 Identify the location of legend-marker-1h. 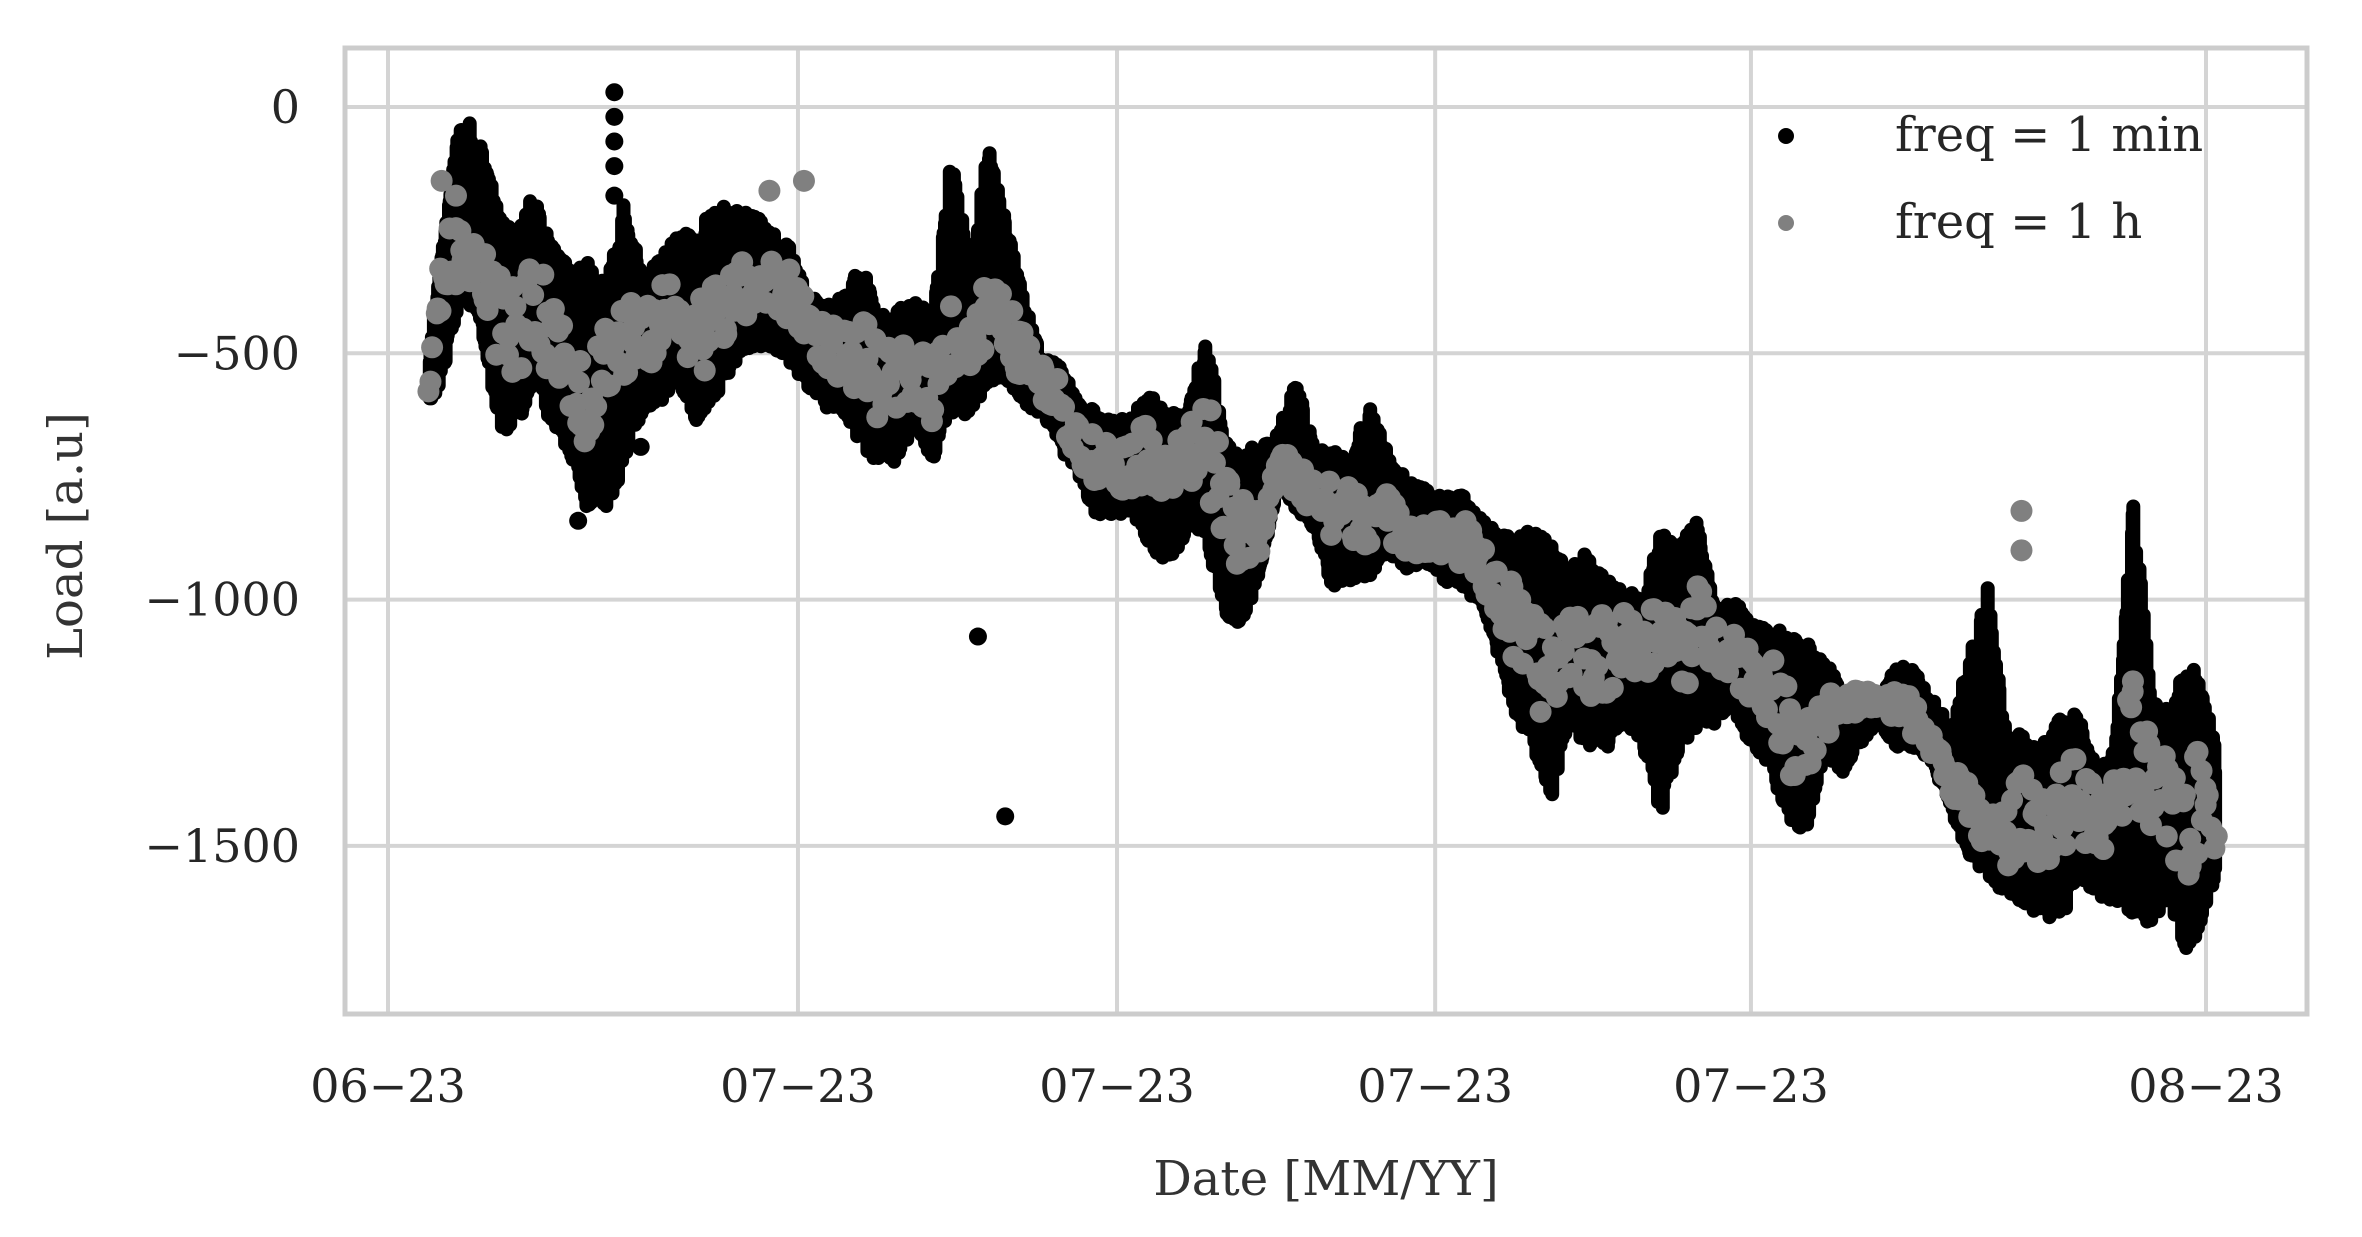
(1786, 223).